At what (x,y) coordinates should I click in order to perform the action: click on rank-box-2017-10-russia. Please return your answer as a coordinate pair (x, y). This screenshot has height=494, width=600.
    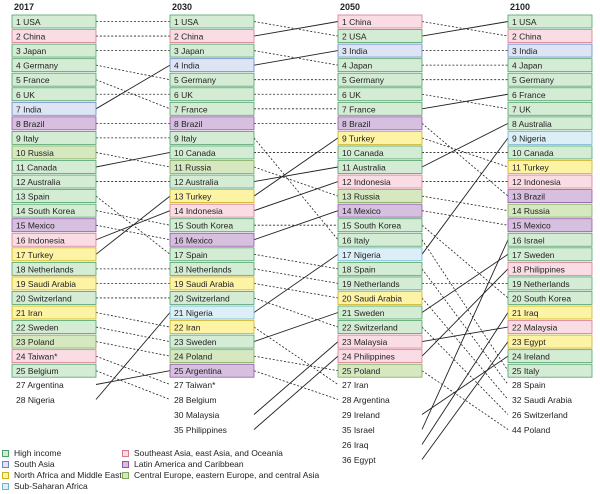
    Looking at the image, I should click on (54, 152).